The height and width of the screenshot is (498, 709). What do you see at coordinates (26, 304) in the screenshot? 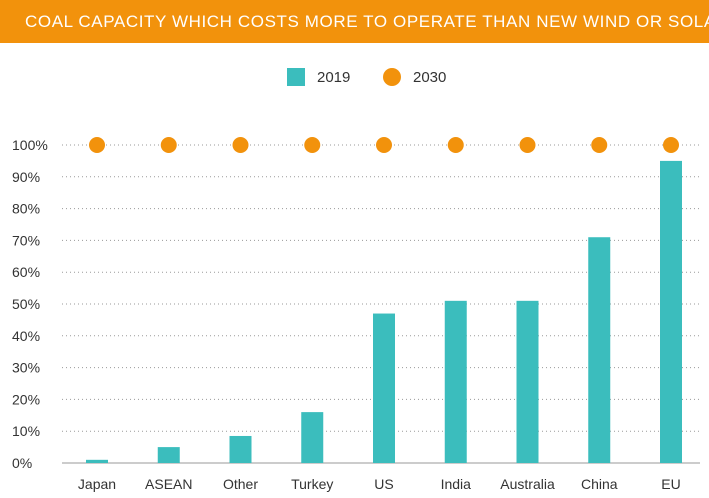
I see `y-tick-label: 50%` at bounding box center [26, 304].